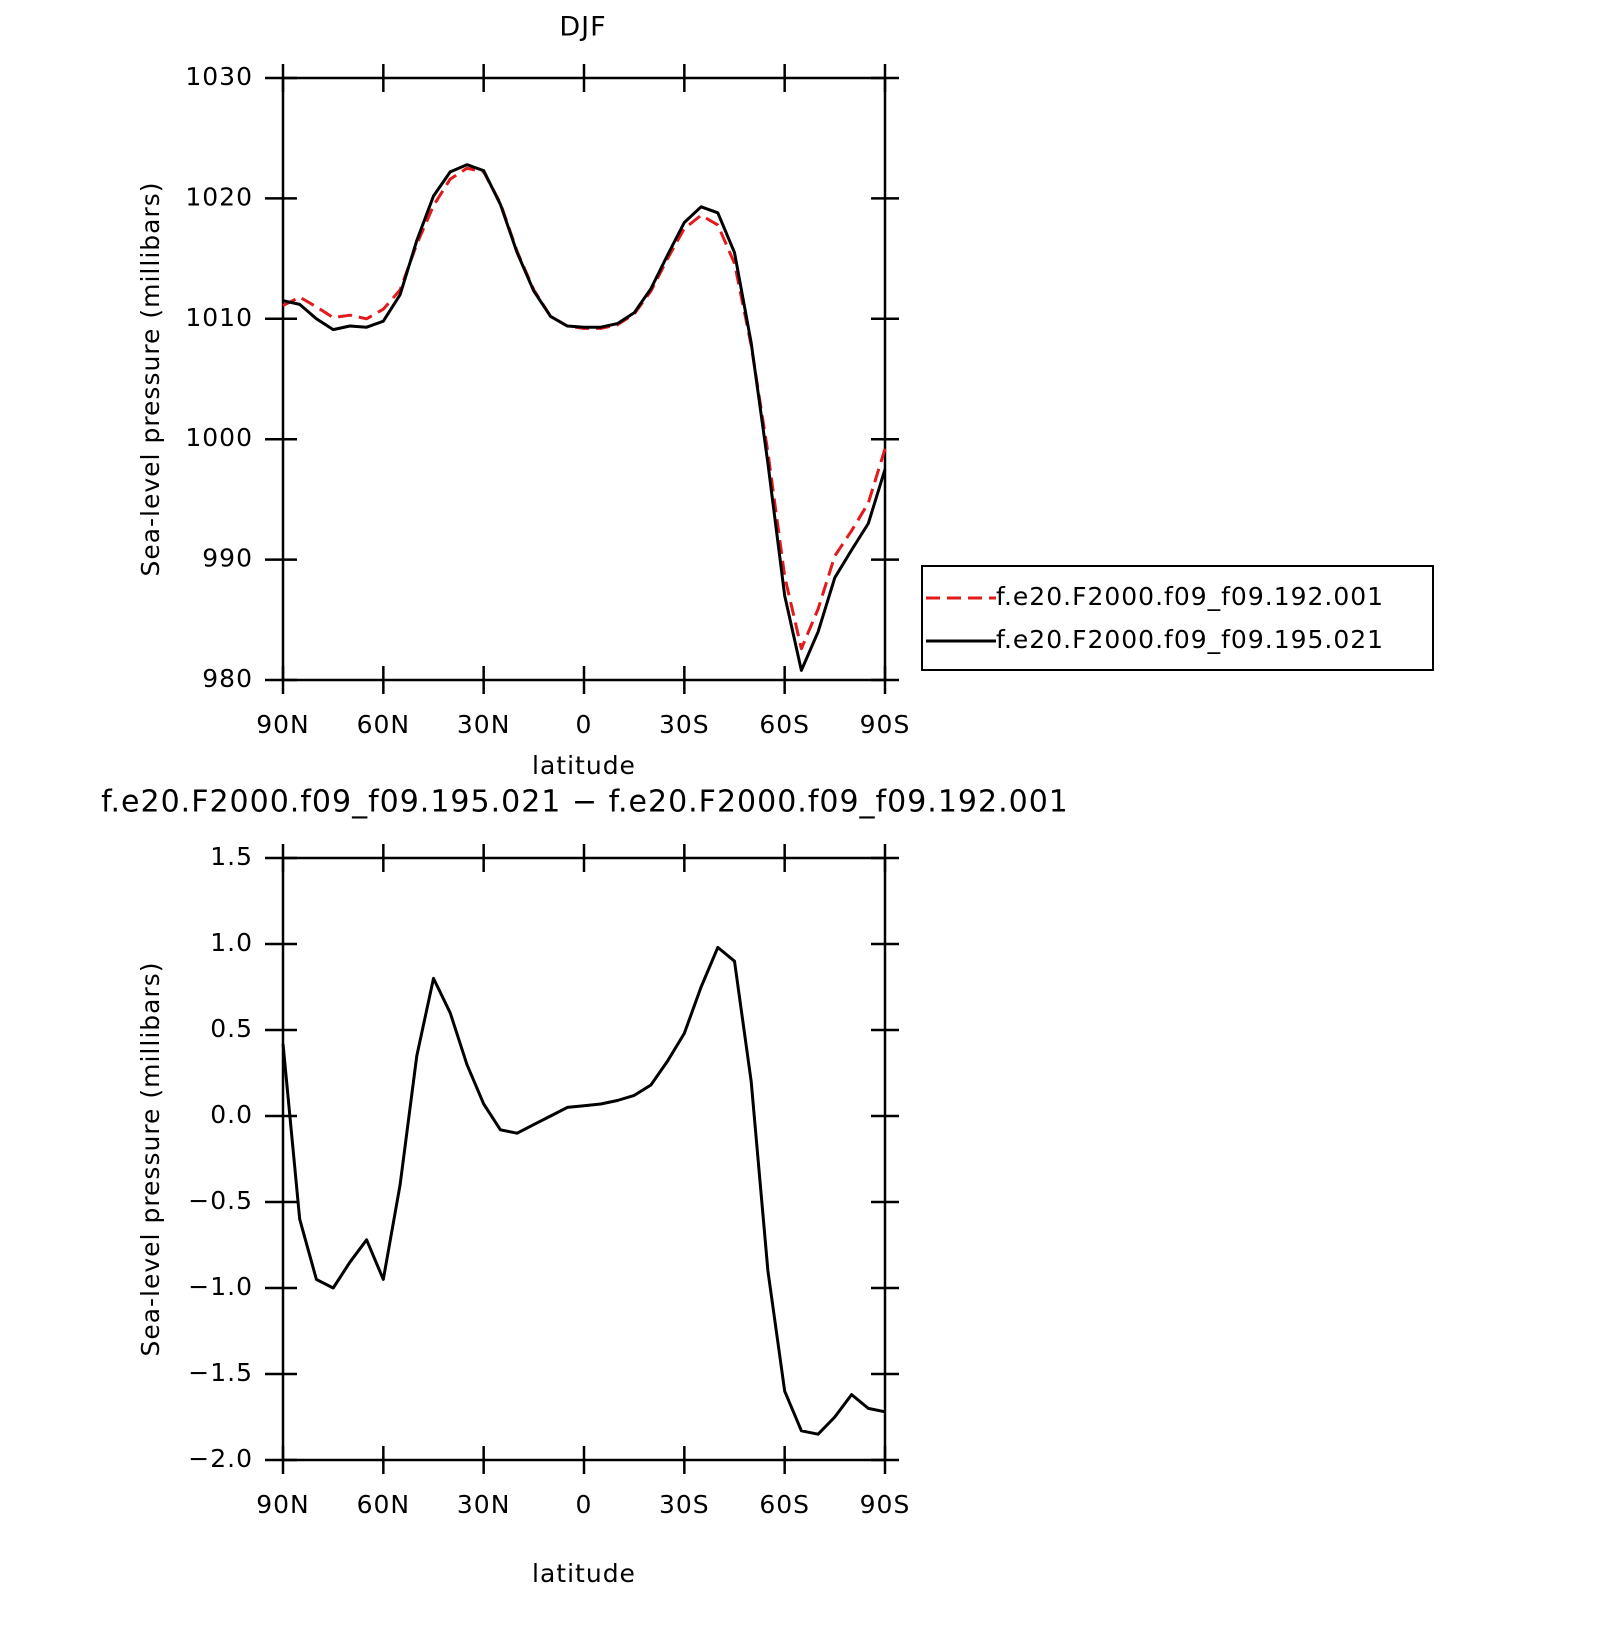 The width and height of the screenshot is (1608, 1641). What do you see at coordinates (219, 317) in the screenshot?
I see `y-tick-label: 1010` at bounding box center [219, 317].